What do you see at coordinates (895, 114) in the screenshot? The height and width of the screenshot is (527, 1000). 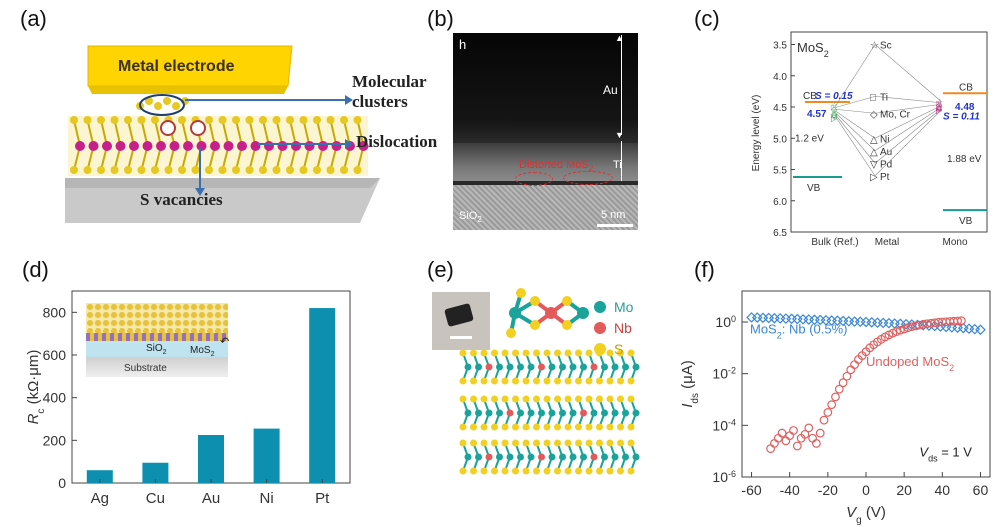 I see `metal-label-2: Mo, Cr` at bounding box center [895, 114].